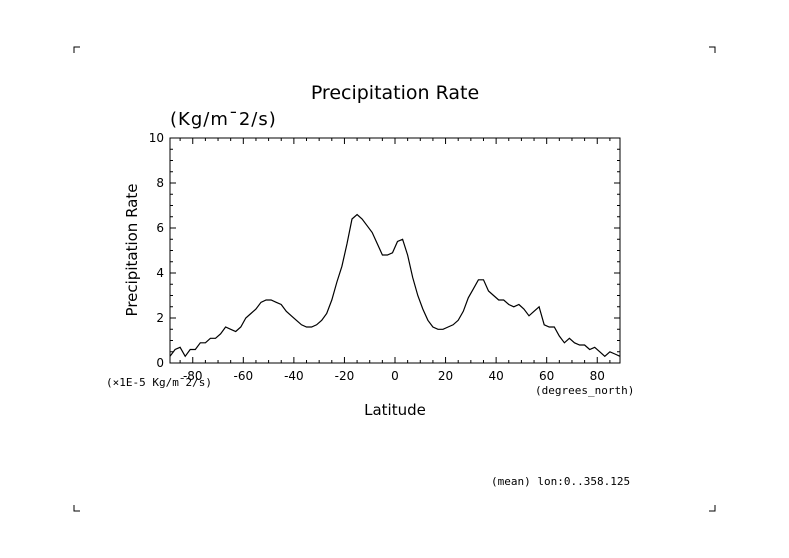  Describe the element at coordinates (132, 250) in the screenshot. I see `y-axis-label: Precipitation Rate` at that location.